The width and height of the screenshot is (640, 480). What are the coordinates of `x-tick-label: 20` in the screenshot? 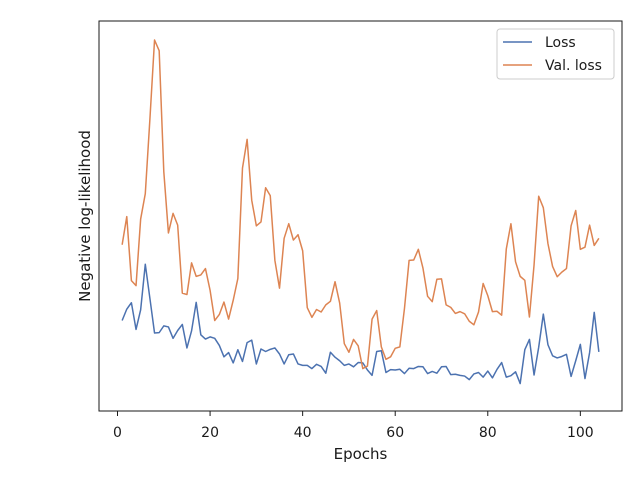 It's located at (210, 433).